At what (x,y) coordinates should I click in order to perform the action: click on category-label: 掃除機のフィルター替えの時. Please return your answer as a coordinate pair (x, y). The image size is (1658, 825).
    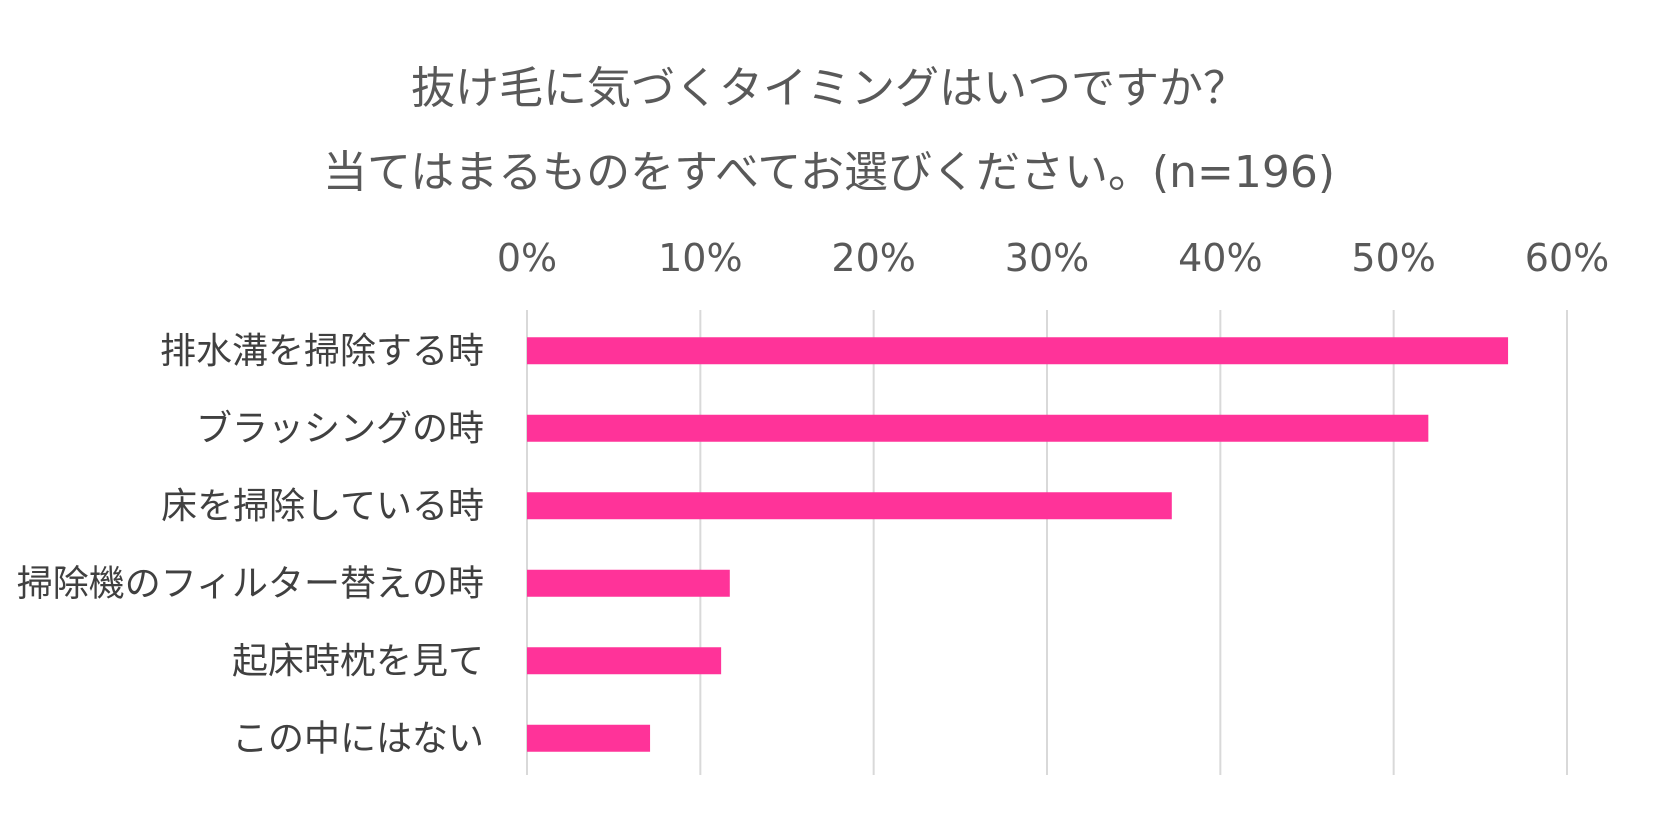
    Looking at the image, I should click on (250, 583).